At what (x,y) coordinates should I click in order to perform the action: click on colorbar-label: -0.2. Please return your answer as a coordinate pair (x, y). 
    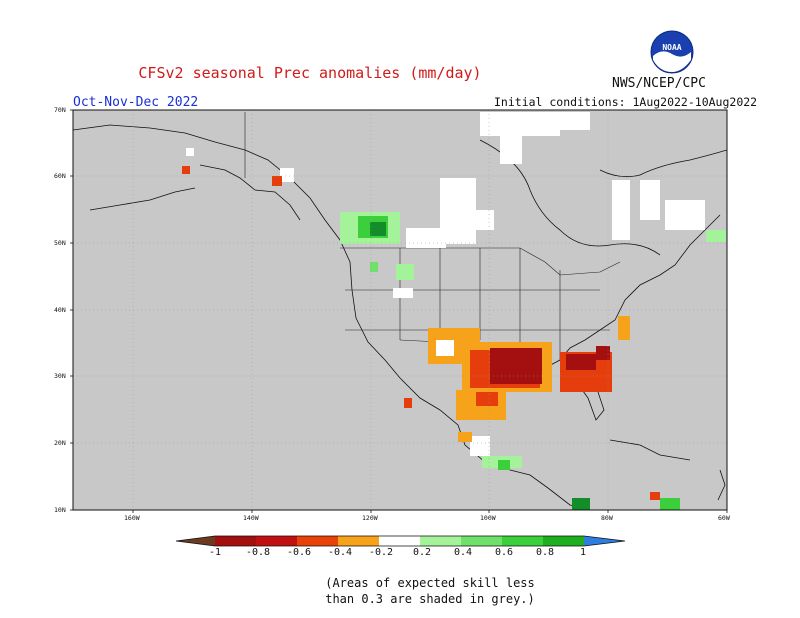
    Looking at the image, I should click on (381, 552).